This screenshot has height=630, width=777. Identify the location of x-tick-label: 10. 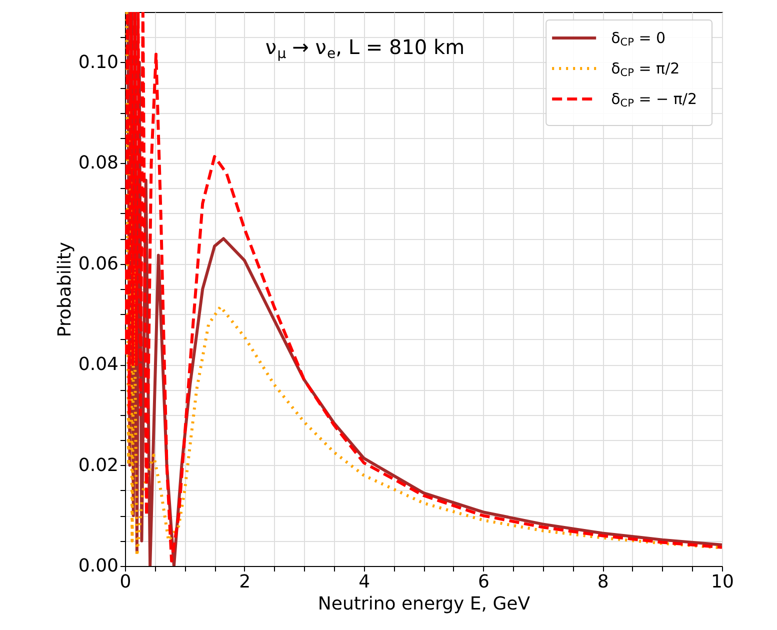
(722, 582).